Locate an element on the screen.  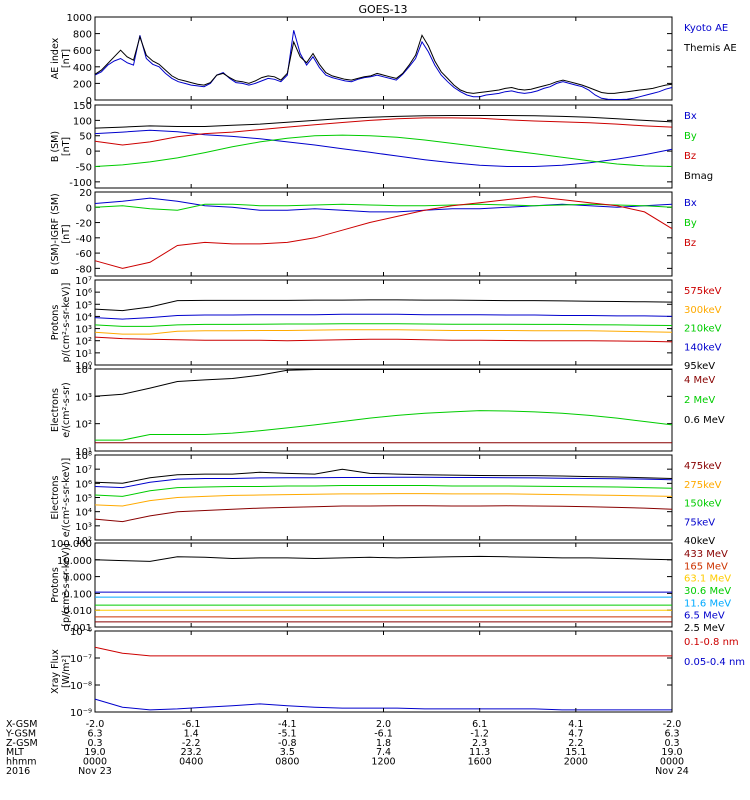
legend-entry: Bmag is located at coordinates (698, 176).